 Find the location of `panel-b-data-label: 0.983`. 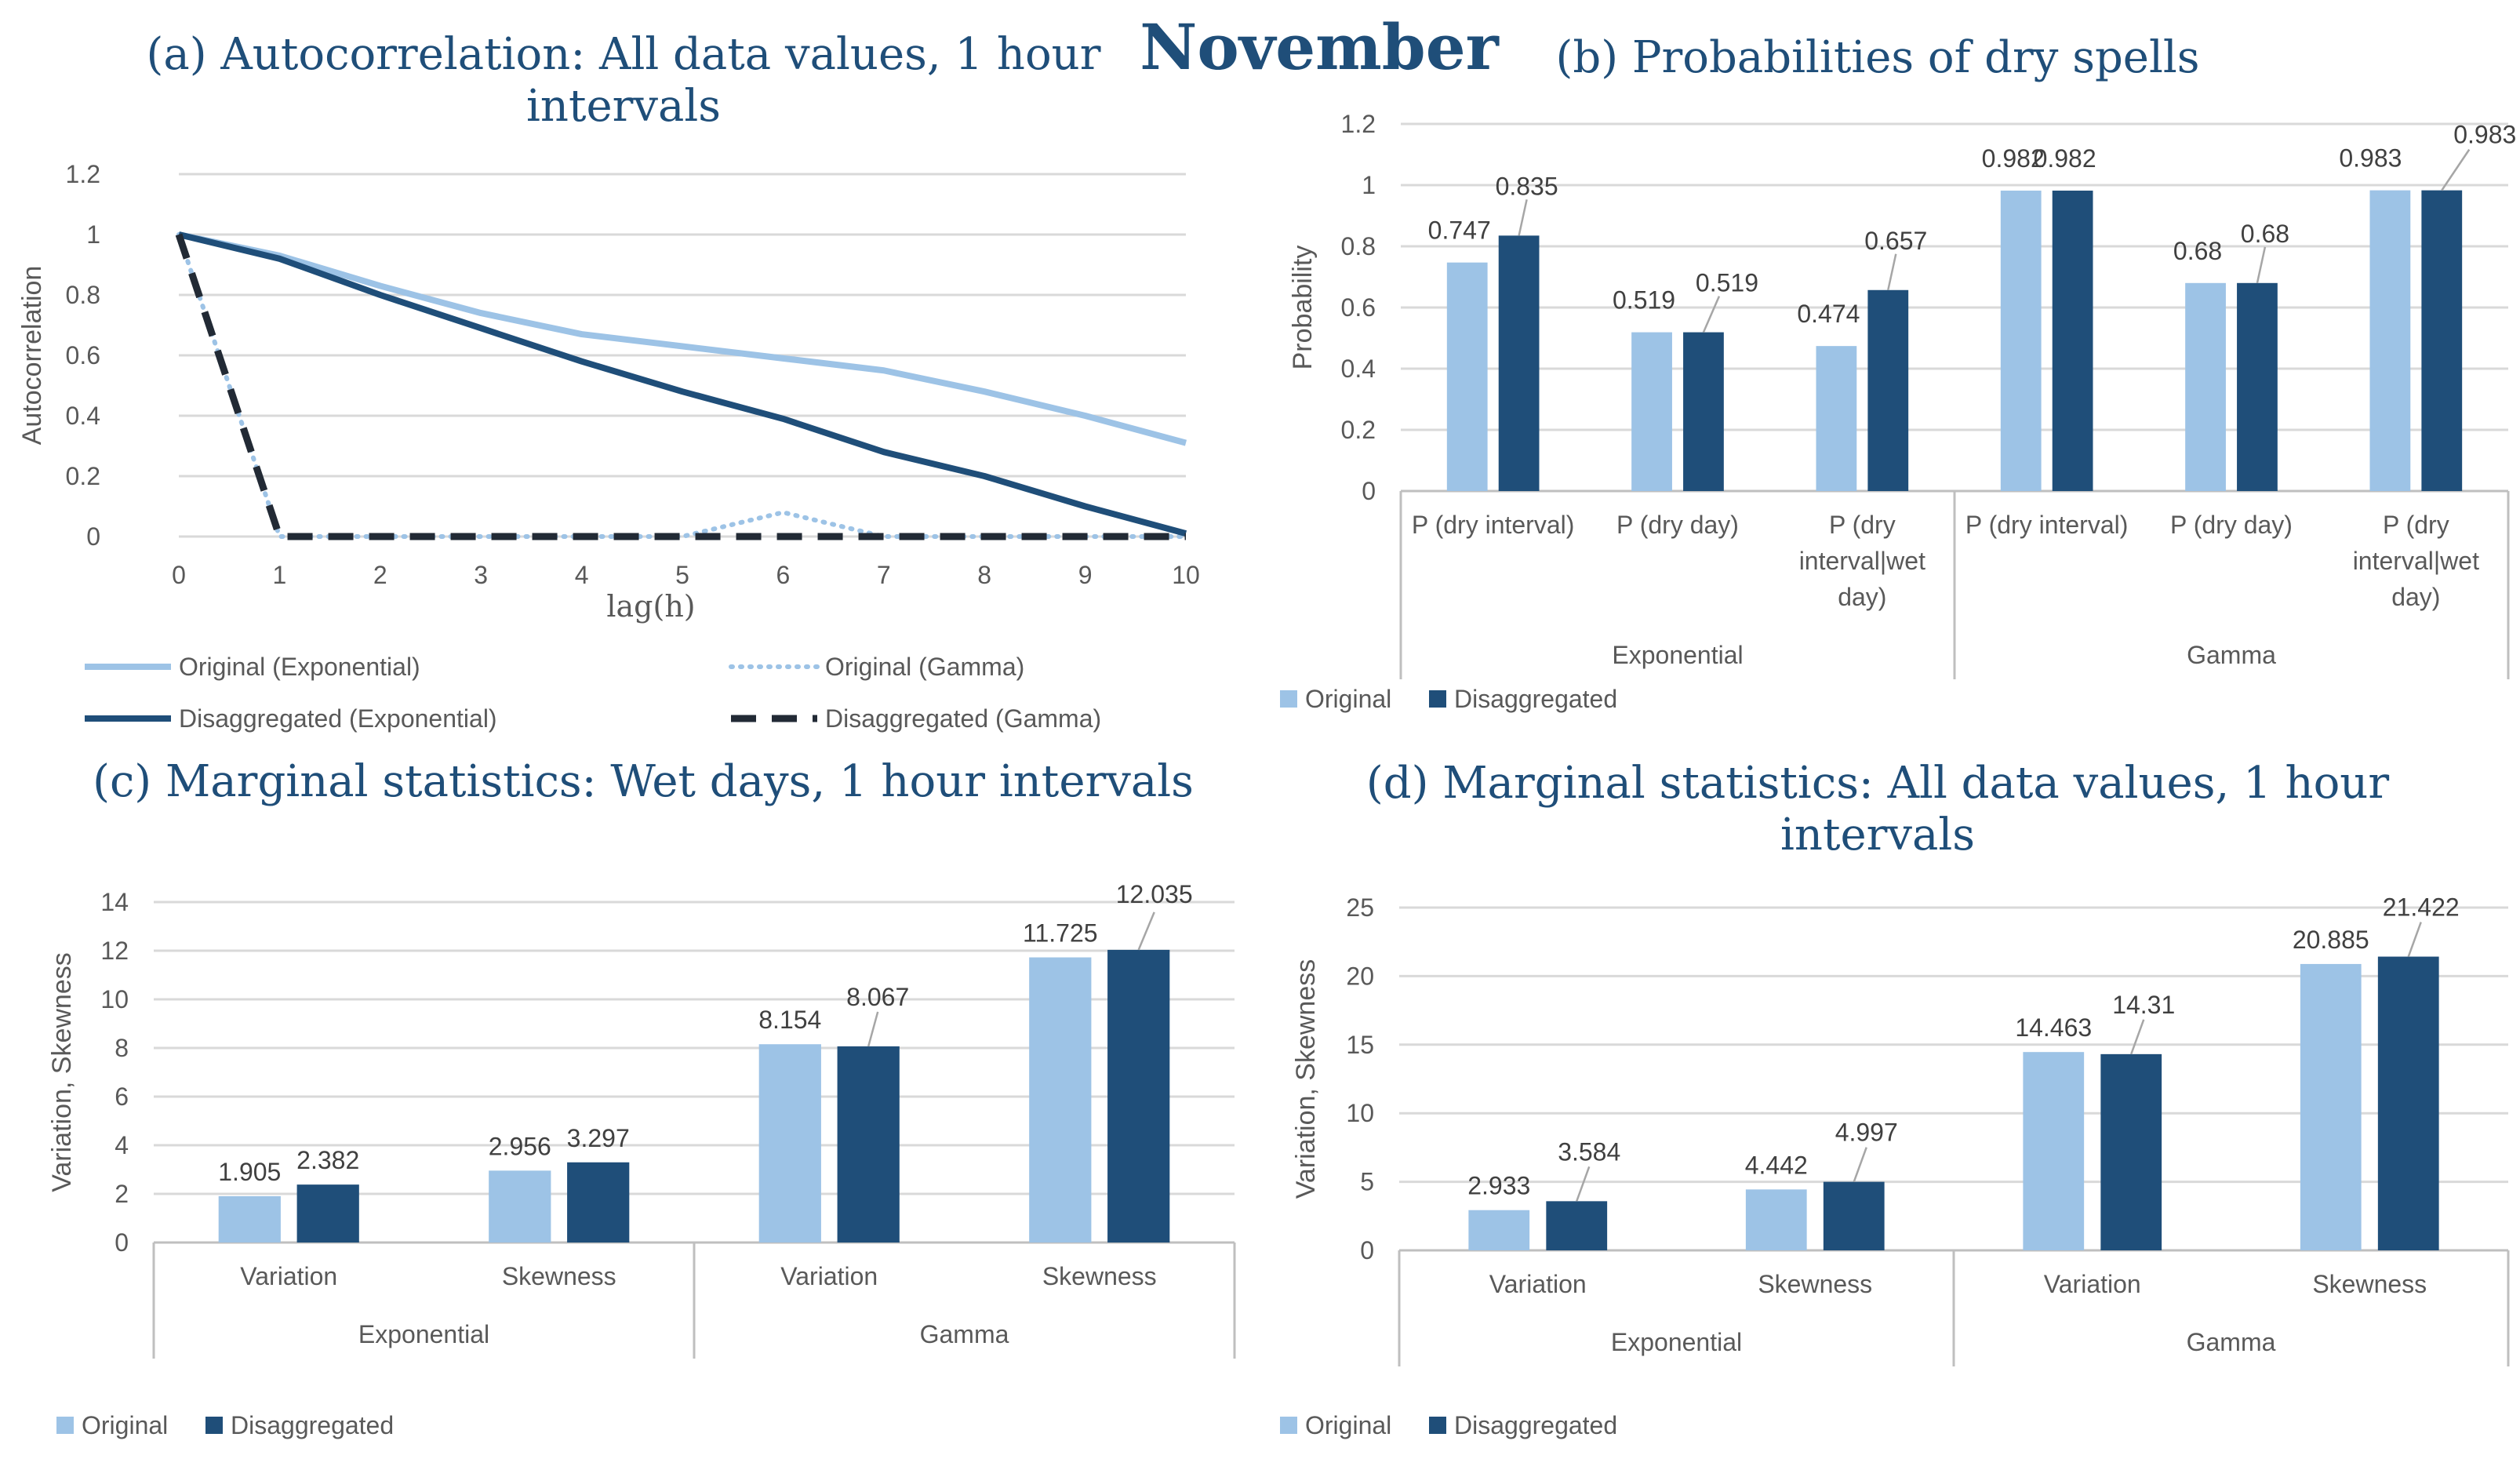

panel-b-data-label: 0.983 is located at coordinates (2370, 158).